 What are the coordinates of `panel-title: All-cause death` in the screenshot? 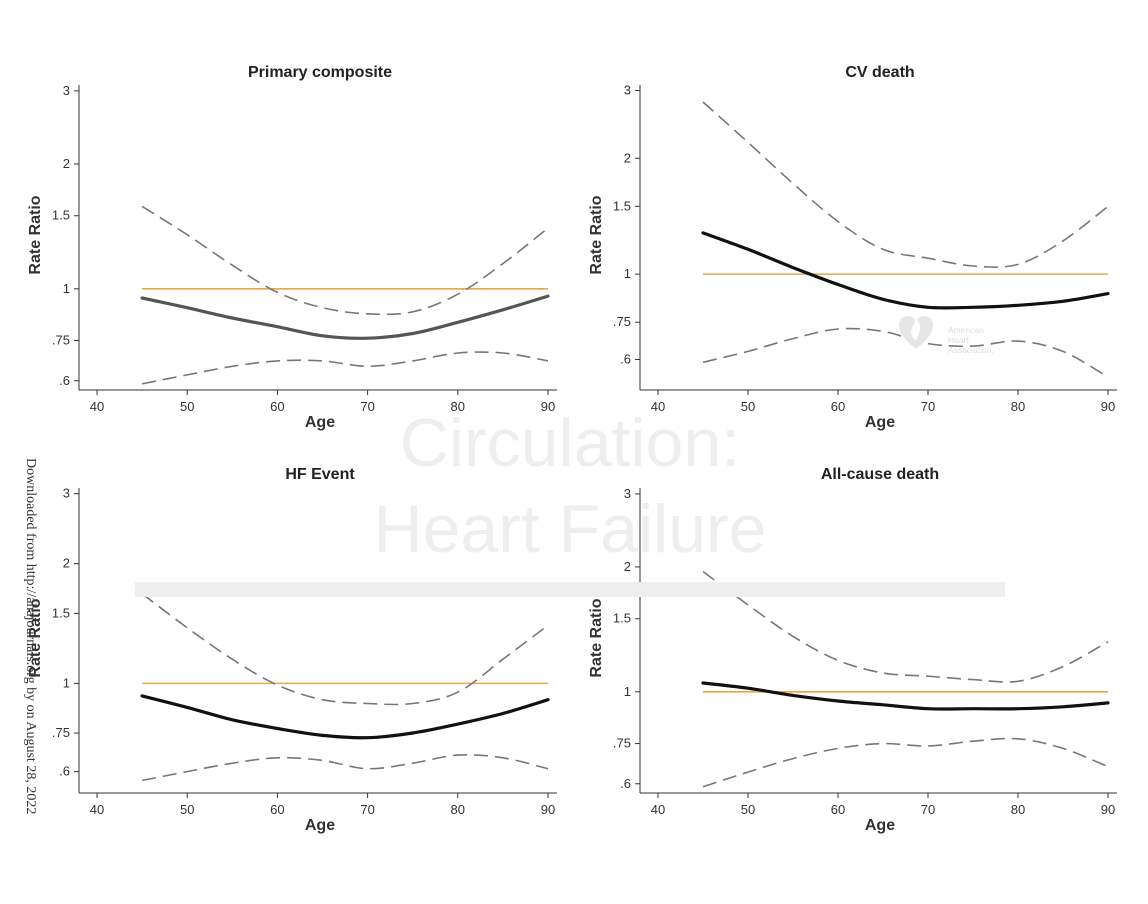 It's located at (880, 474).